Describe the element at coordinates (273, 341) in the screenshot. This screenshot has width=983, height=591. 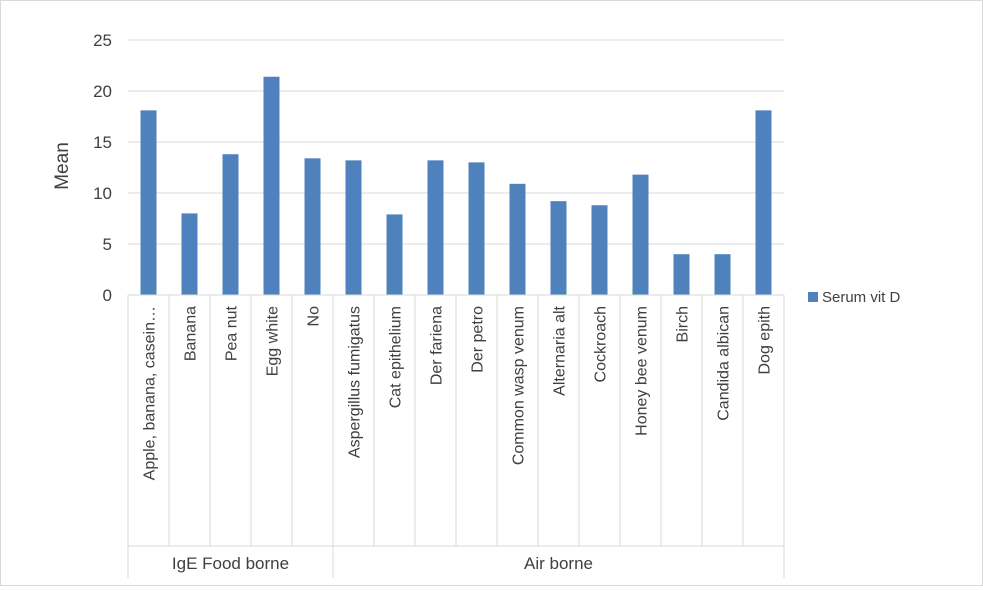
I see `x-tick-label: Egg white` at that location.